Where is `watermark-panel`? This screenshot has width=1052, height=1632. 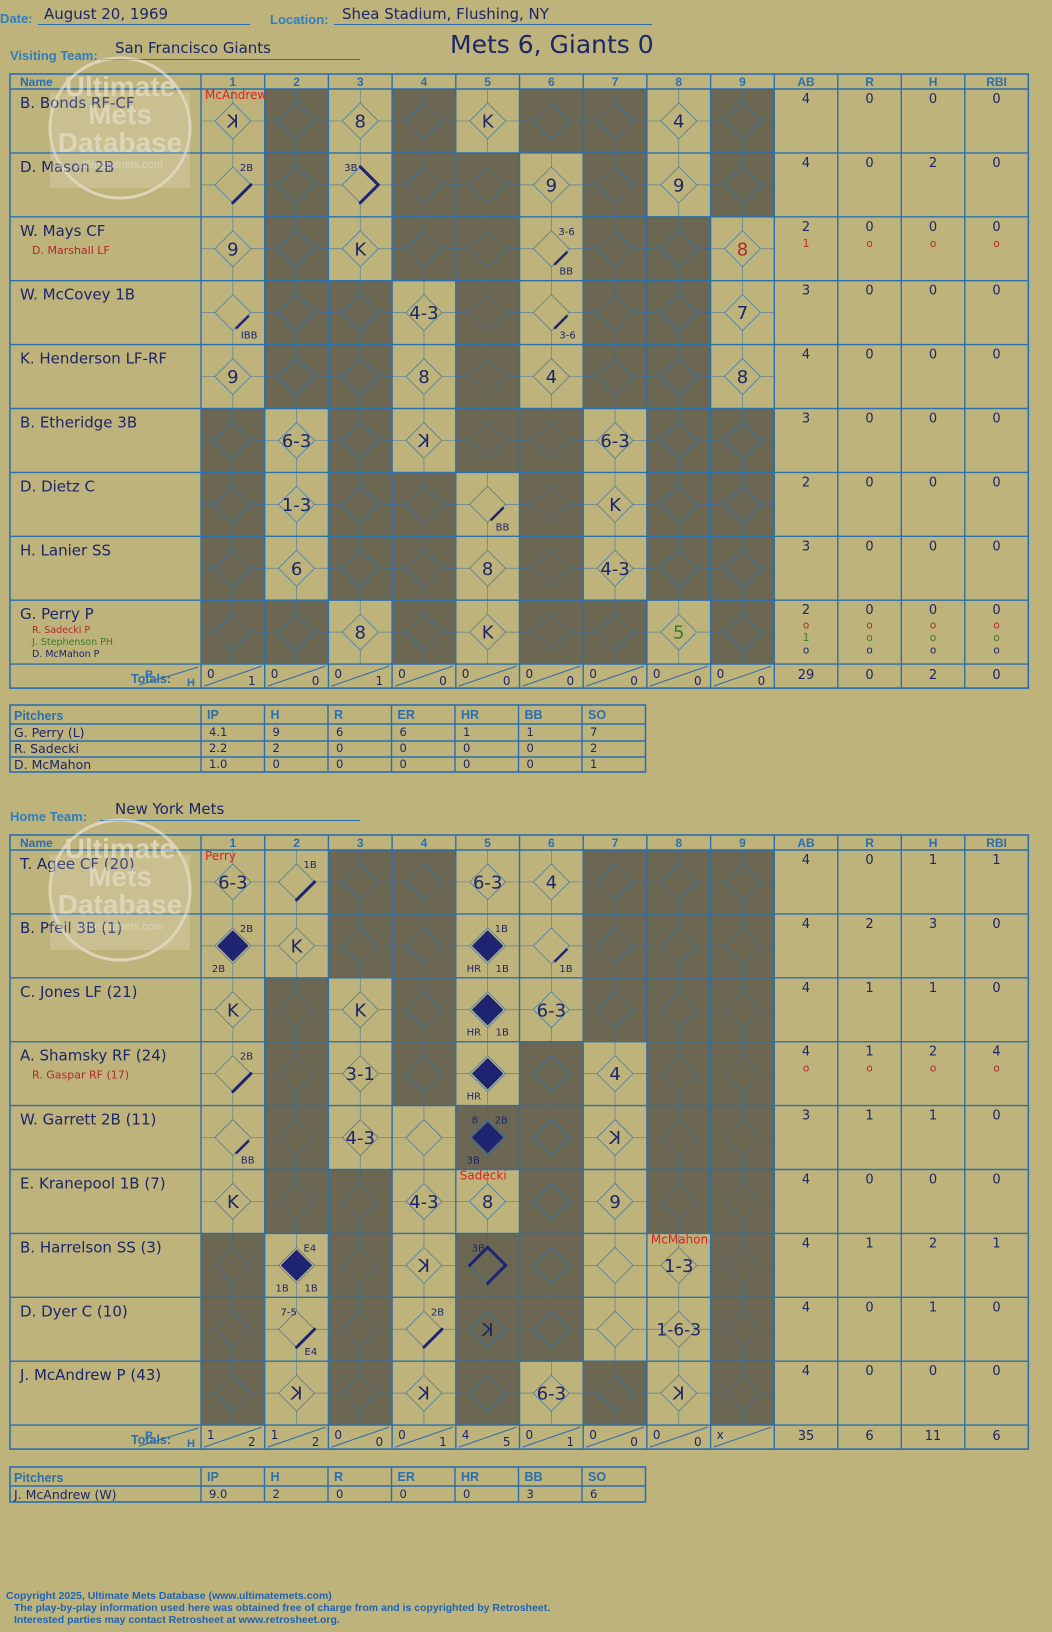
watermark-panel is located at coordinates (120, 902).